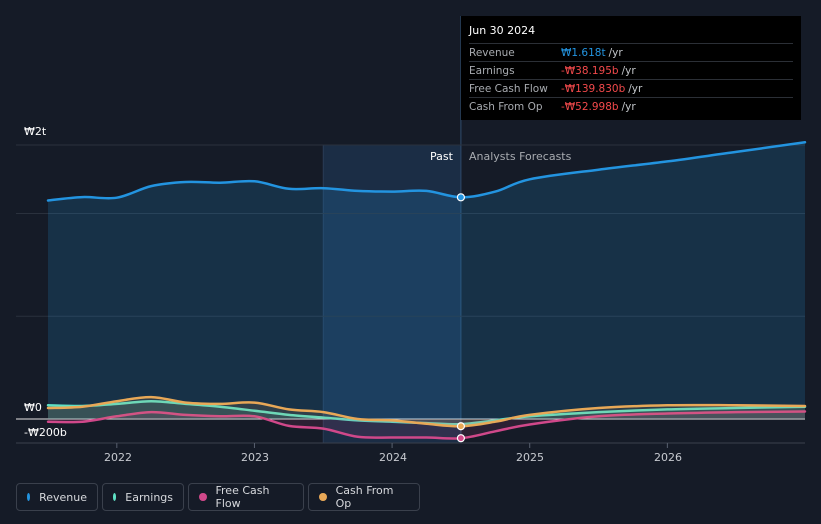 This screenshot has height=524, width=821. What do you see at coordinates (441, 156) in the screenshot?
I see `past-label: Past` at bounding box center [441, 156].